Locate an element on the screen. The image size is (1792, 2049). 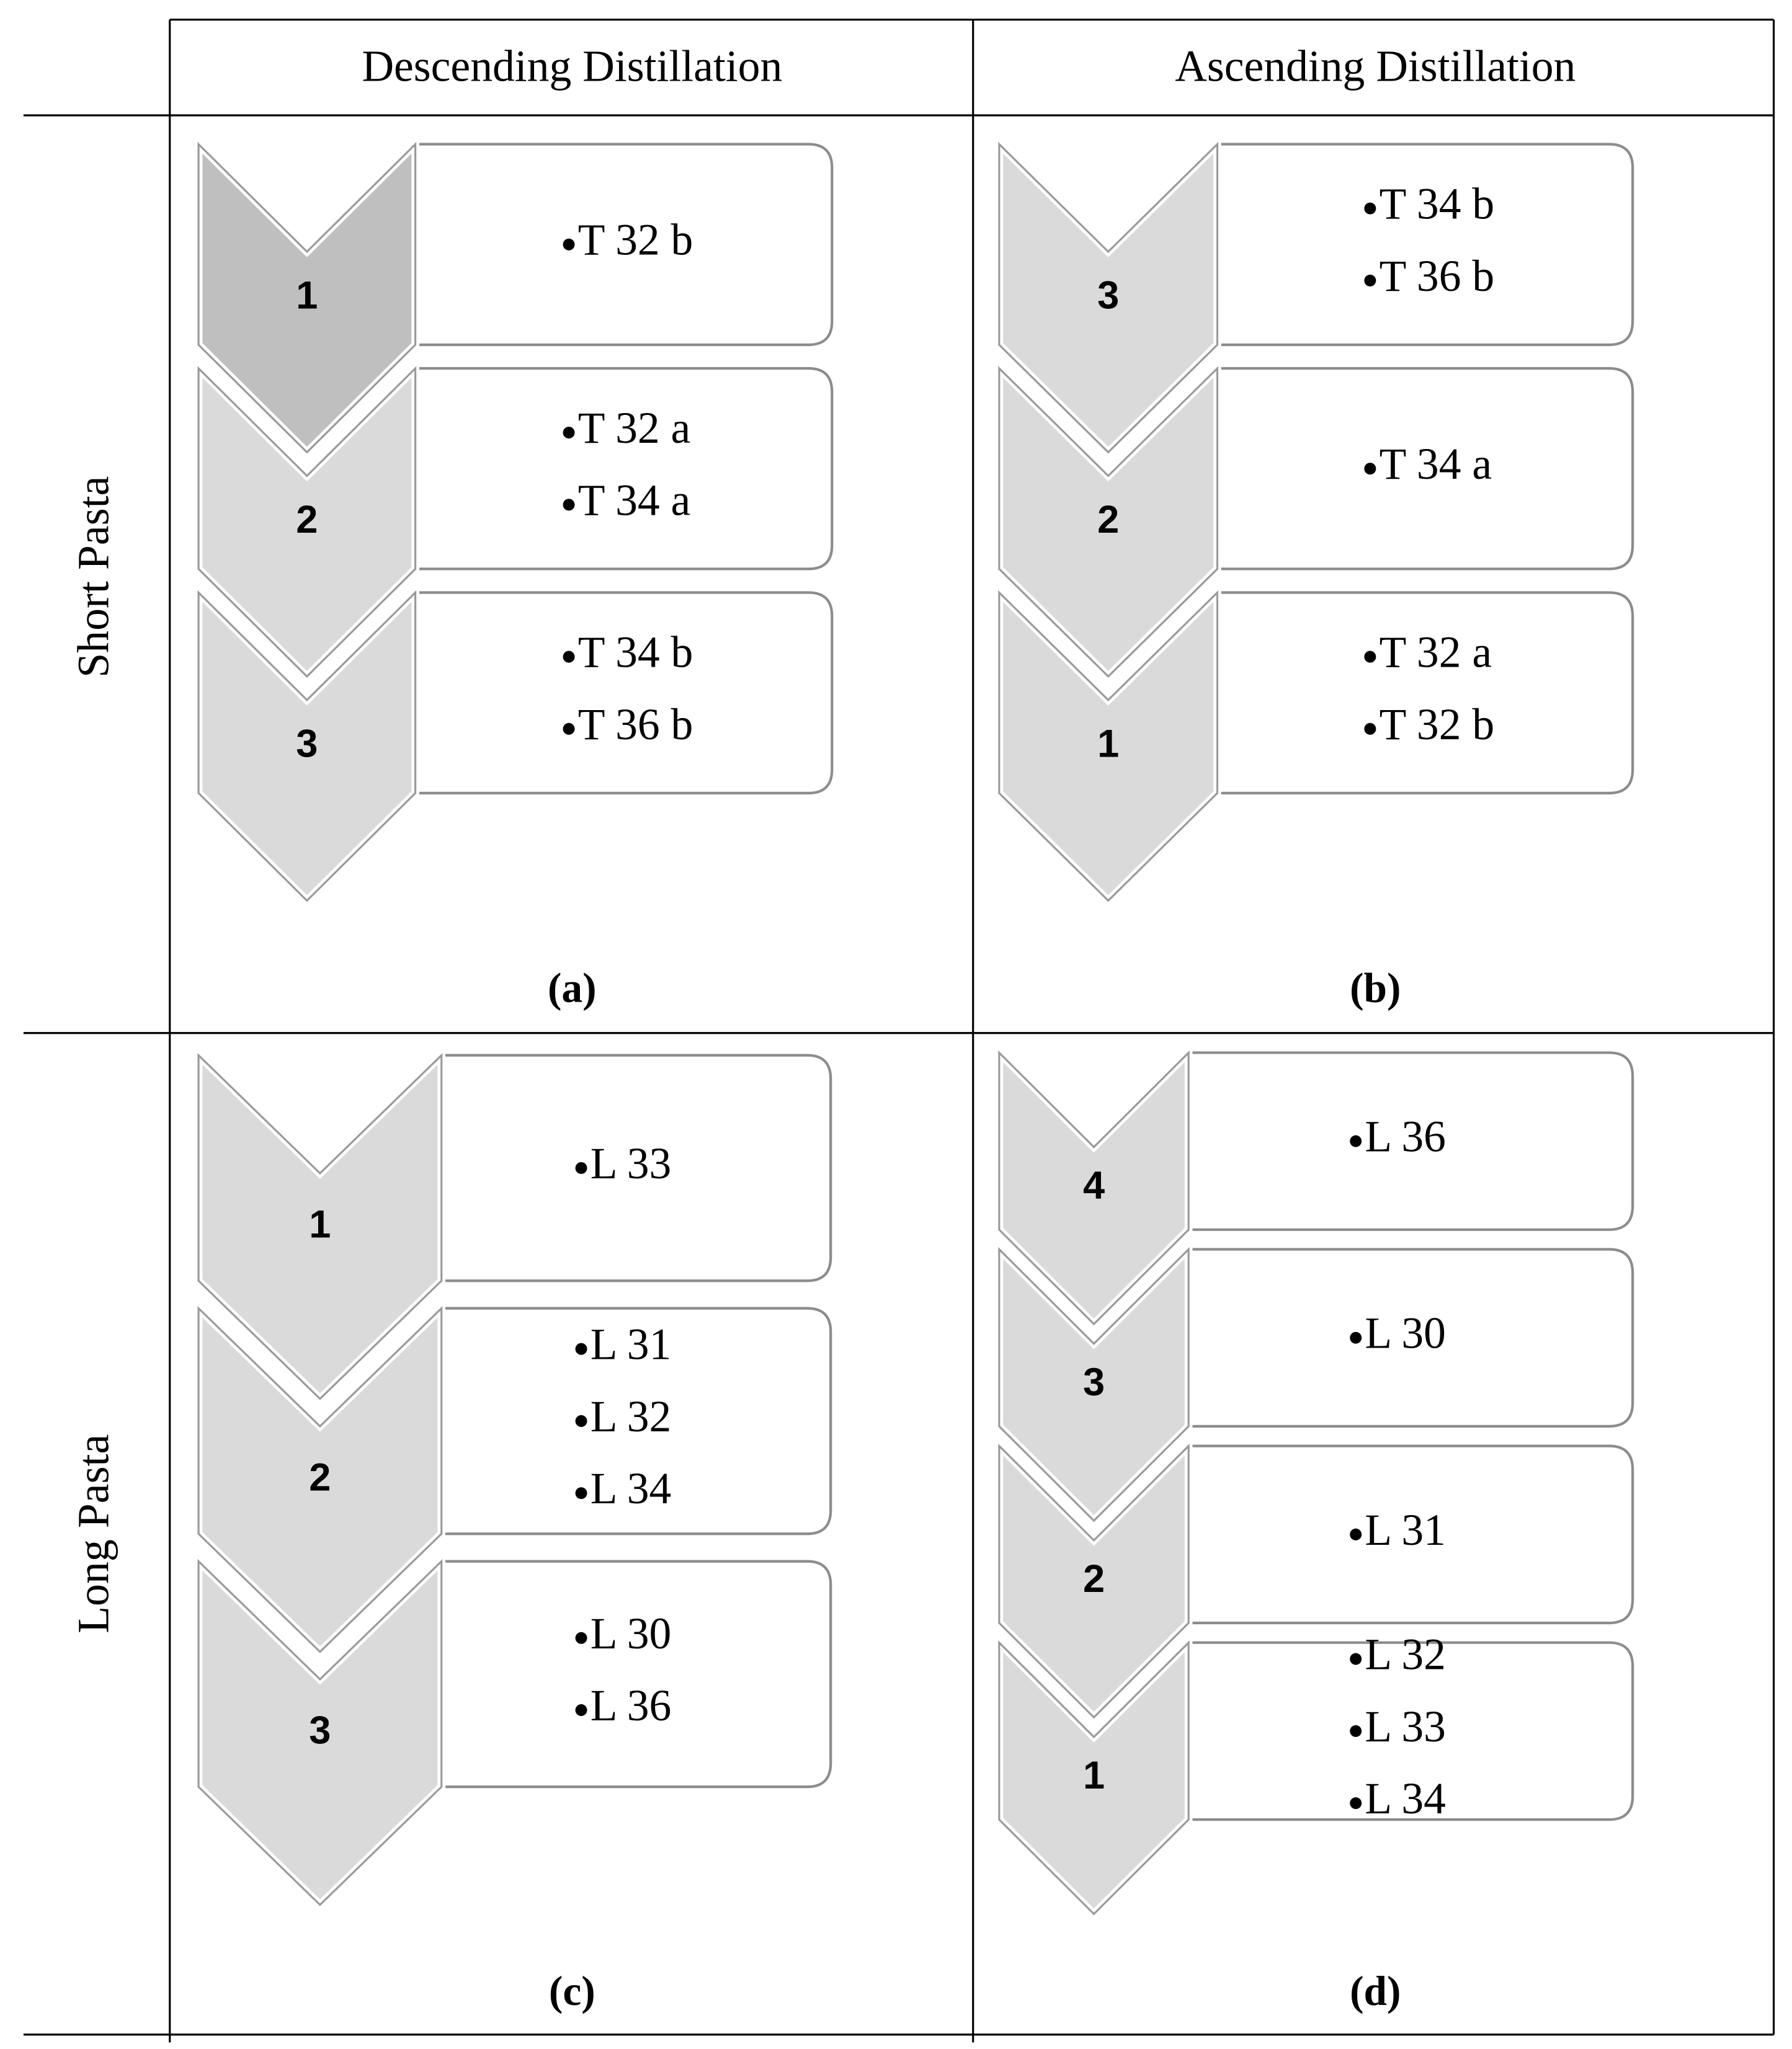
panel-caption: (c) is located at coordinates (572, 1991).